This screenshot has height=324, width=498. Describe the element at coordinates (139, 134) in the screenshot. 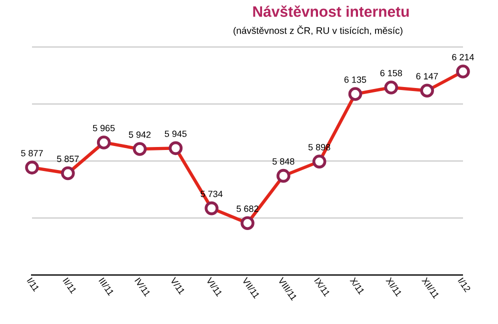

I see `data-label: 5 942` at that location.